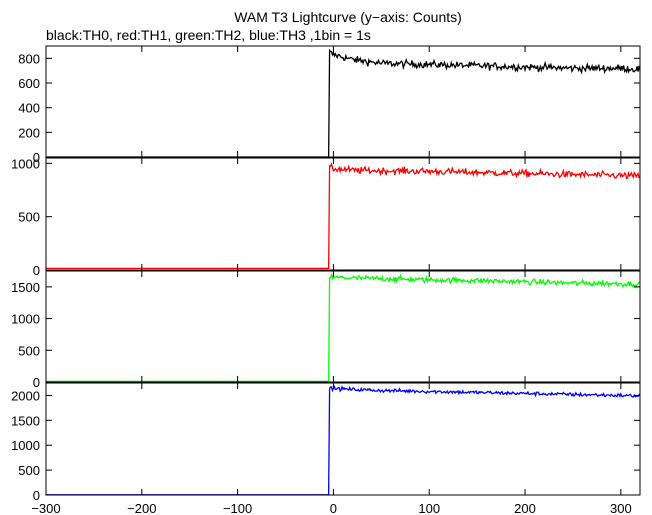  Describe the element at coordinates (237, 508) in the screenshot. I see `x-tick-label: −100` at that location.